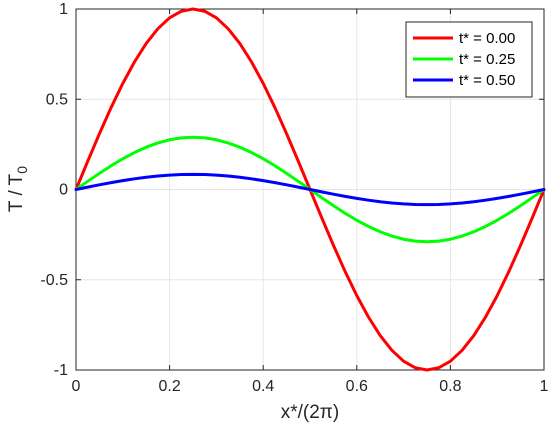 The height and width of the screenshot is (432, 550). What do you see at coordinates (63, 190) in the screenshot?
I see `y-tick-label: 0` at bounding box center [63, 190].